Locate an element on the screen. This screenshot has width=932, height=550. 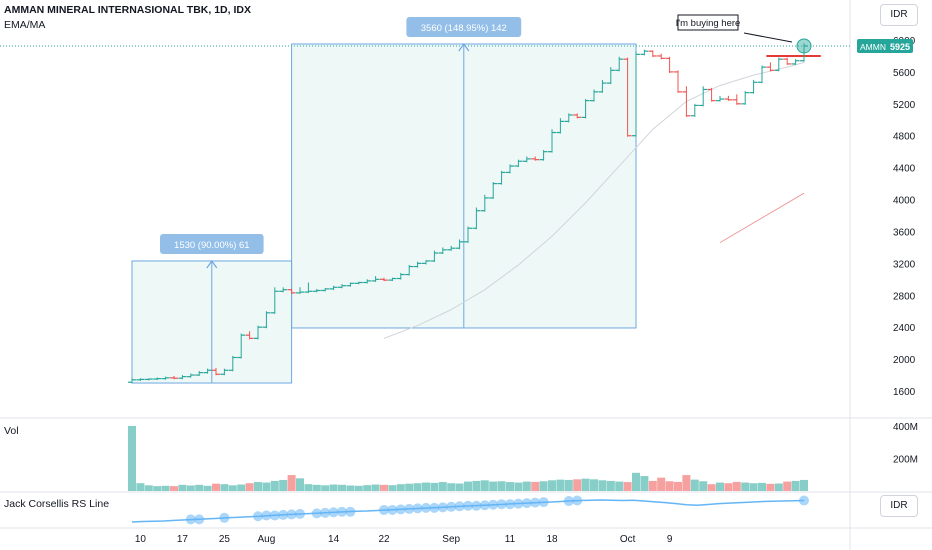
ema-segment is located at coordinates (762, 218).